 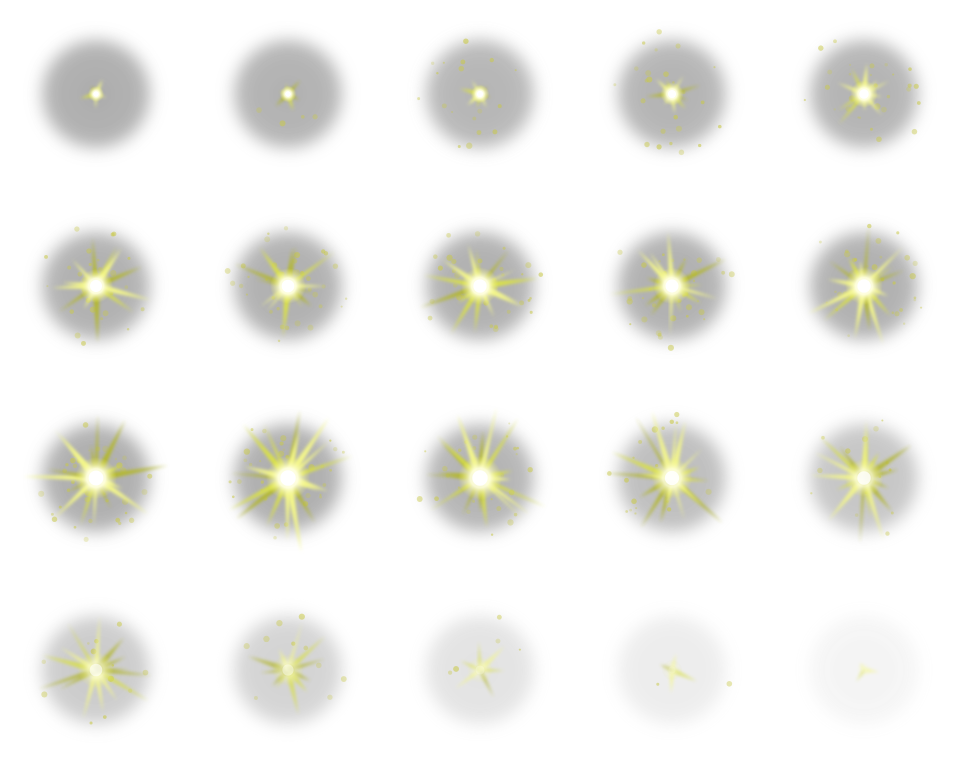 I want to click on burst-core, so click(x=288, y=670).